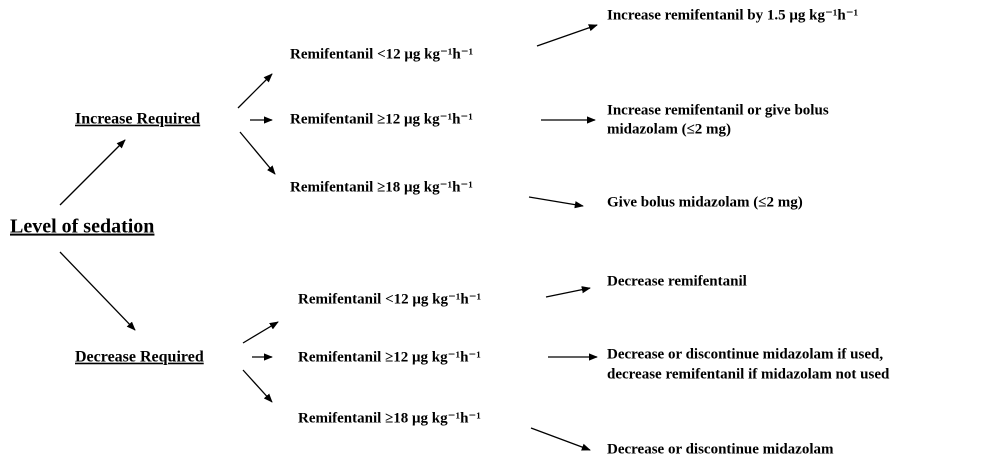  What do you see at coordinates (732, 15) in the screenshot?
I see `action: Increase remifentanil by 1.5 μg kg⁻¹h⁻¹` at bounding box center [732, 15].